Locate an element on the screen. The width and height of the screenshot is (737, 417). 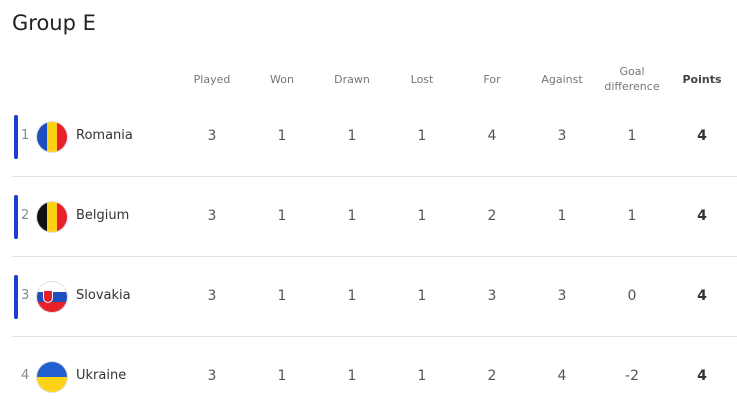
header-won: Won is located at coordinates (282, 79).